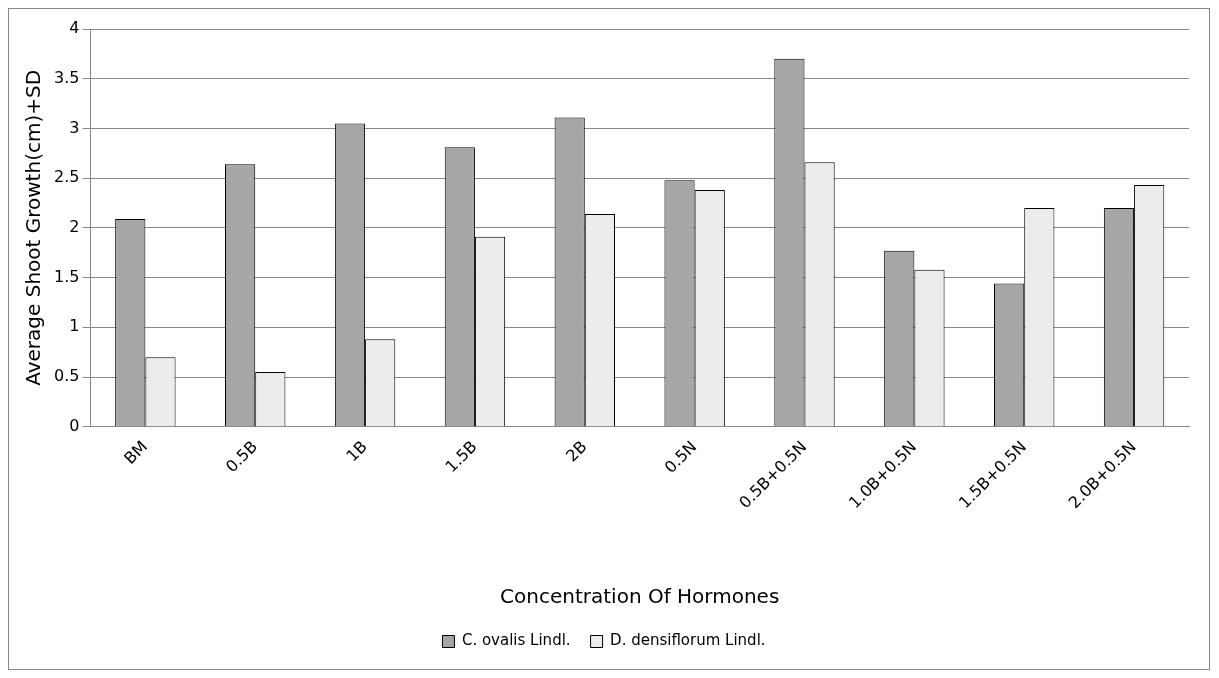  What do you see at coordinates (136, 452) in the screenshot?
I see `x-tick-label: BM` at bounding box center [136, 452].